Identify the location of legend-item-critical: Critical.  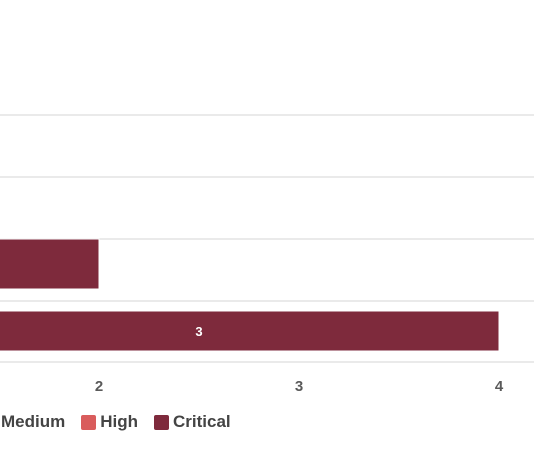
(192, 422).